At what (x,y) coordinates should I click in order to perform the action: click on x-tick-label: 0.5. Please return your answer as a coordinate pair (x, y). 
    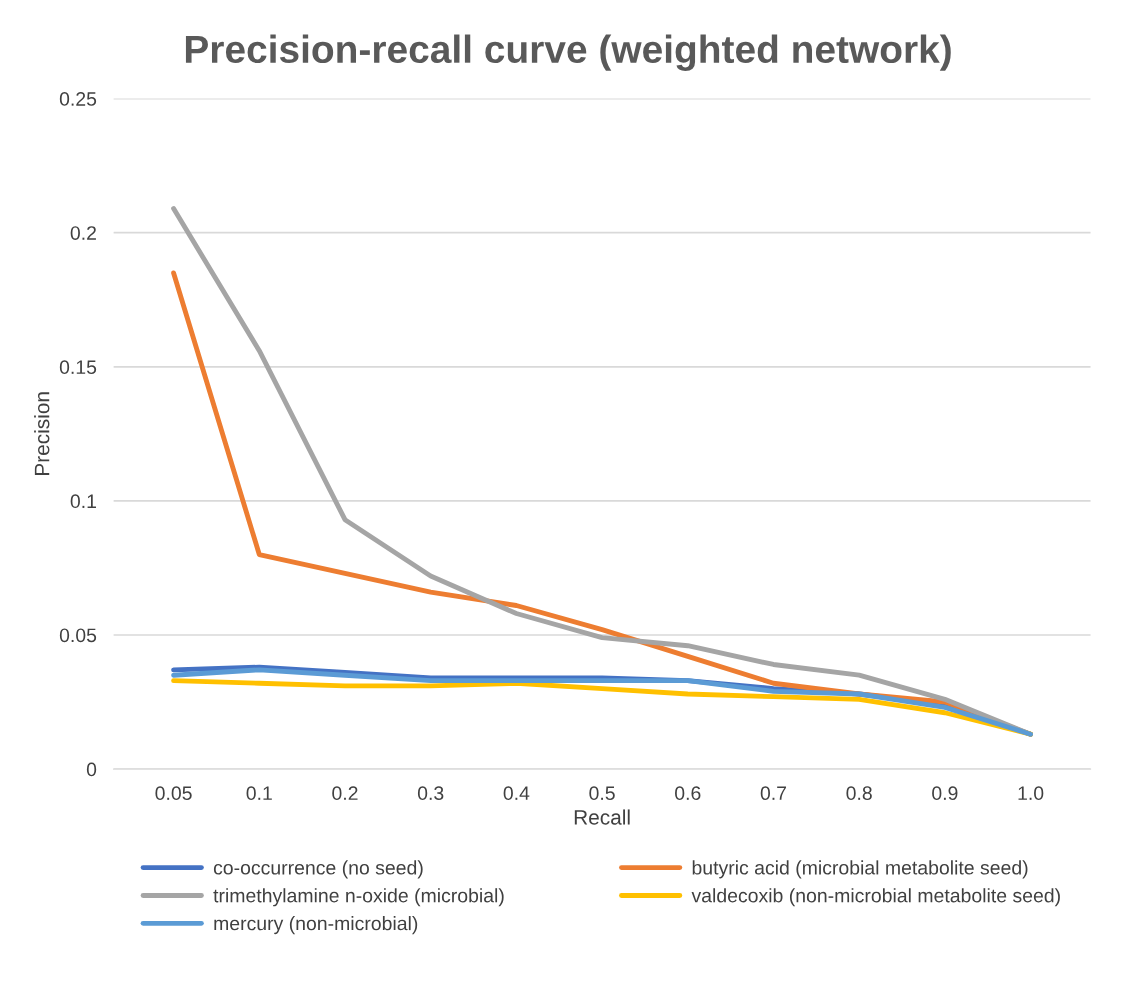
    Looking at the image, I should click on (602, 793).